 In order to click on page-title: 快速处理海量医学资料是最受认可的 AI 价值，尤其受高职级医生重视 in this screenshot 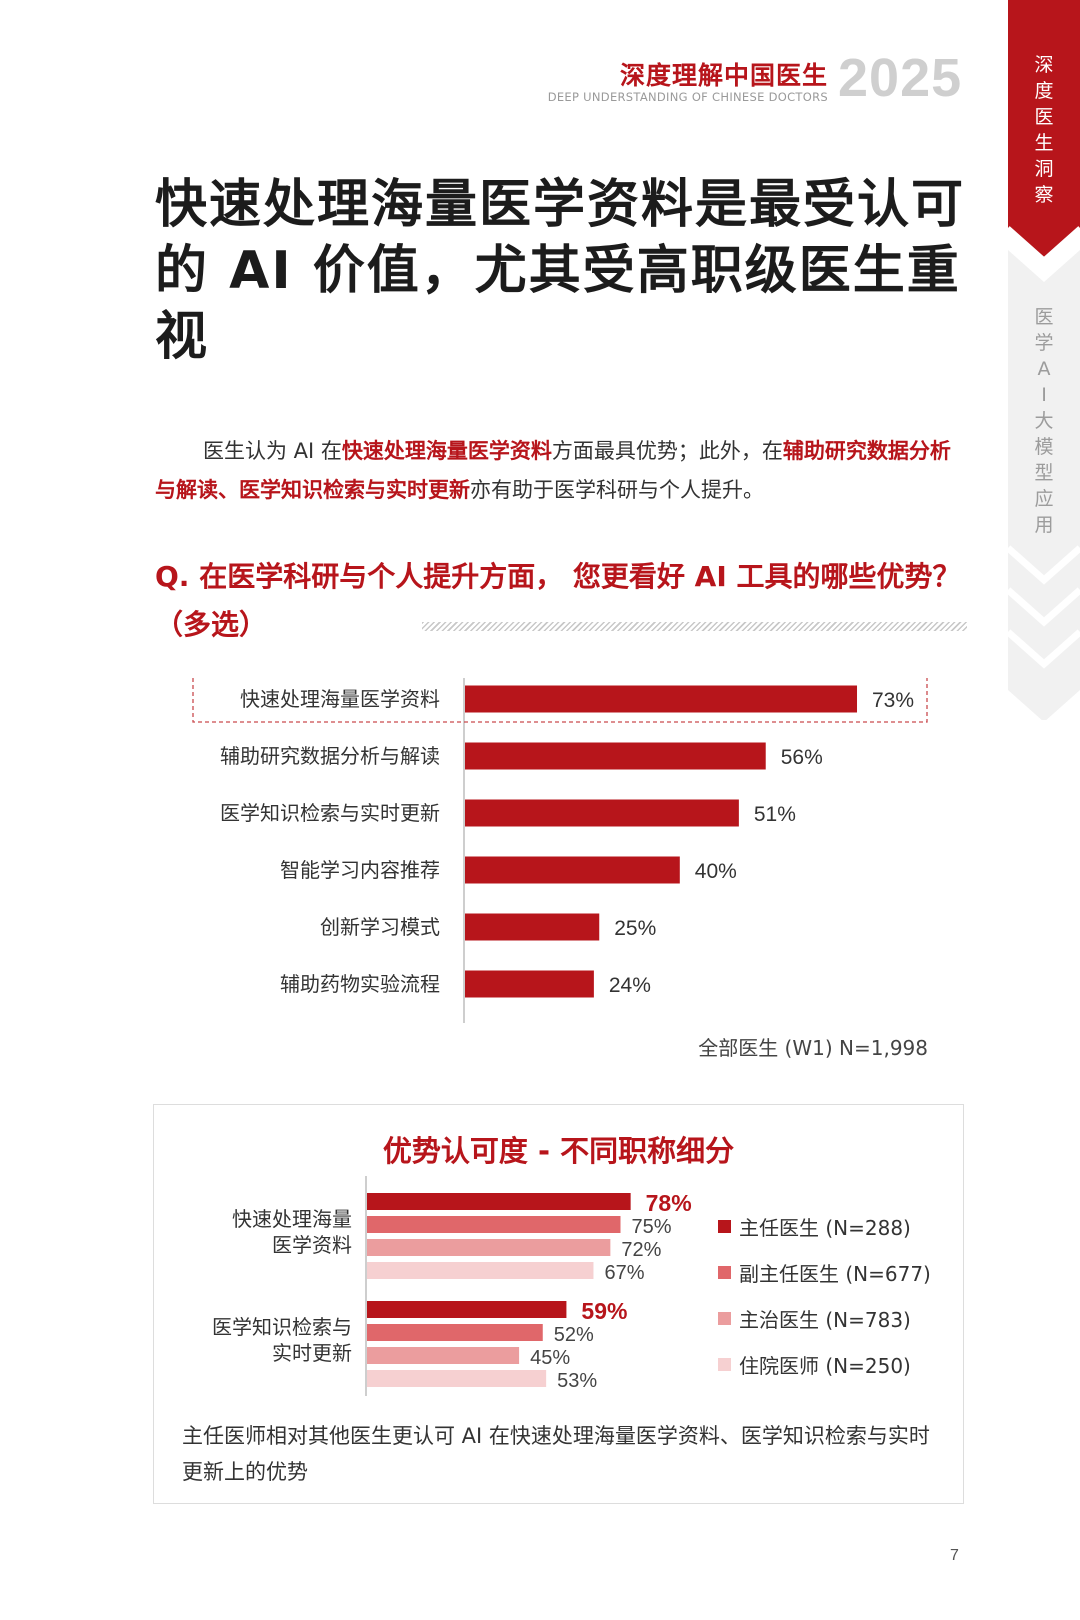, I will do `click(560, 271)`.